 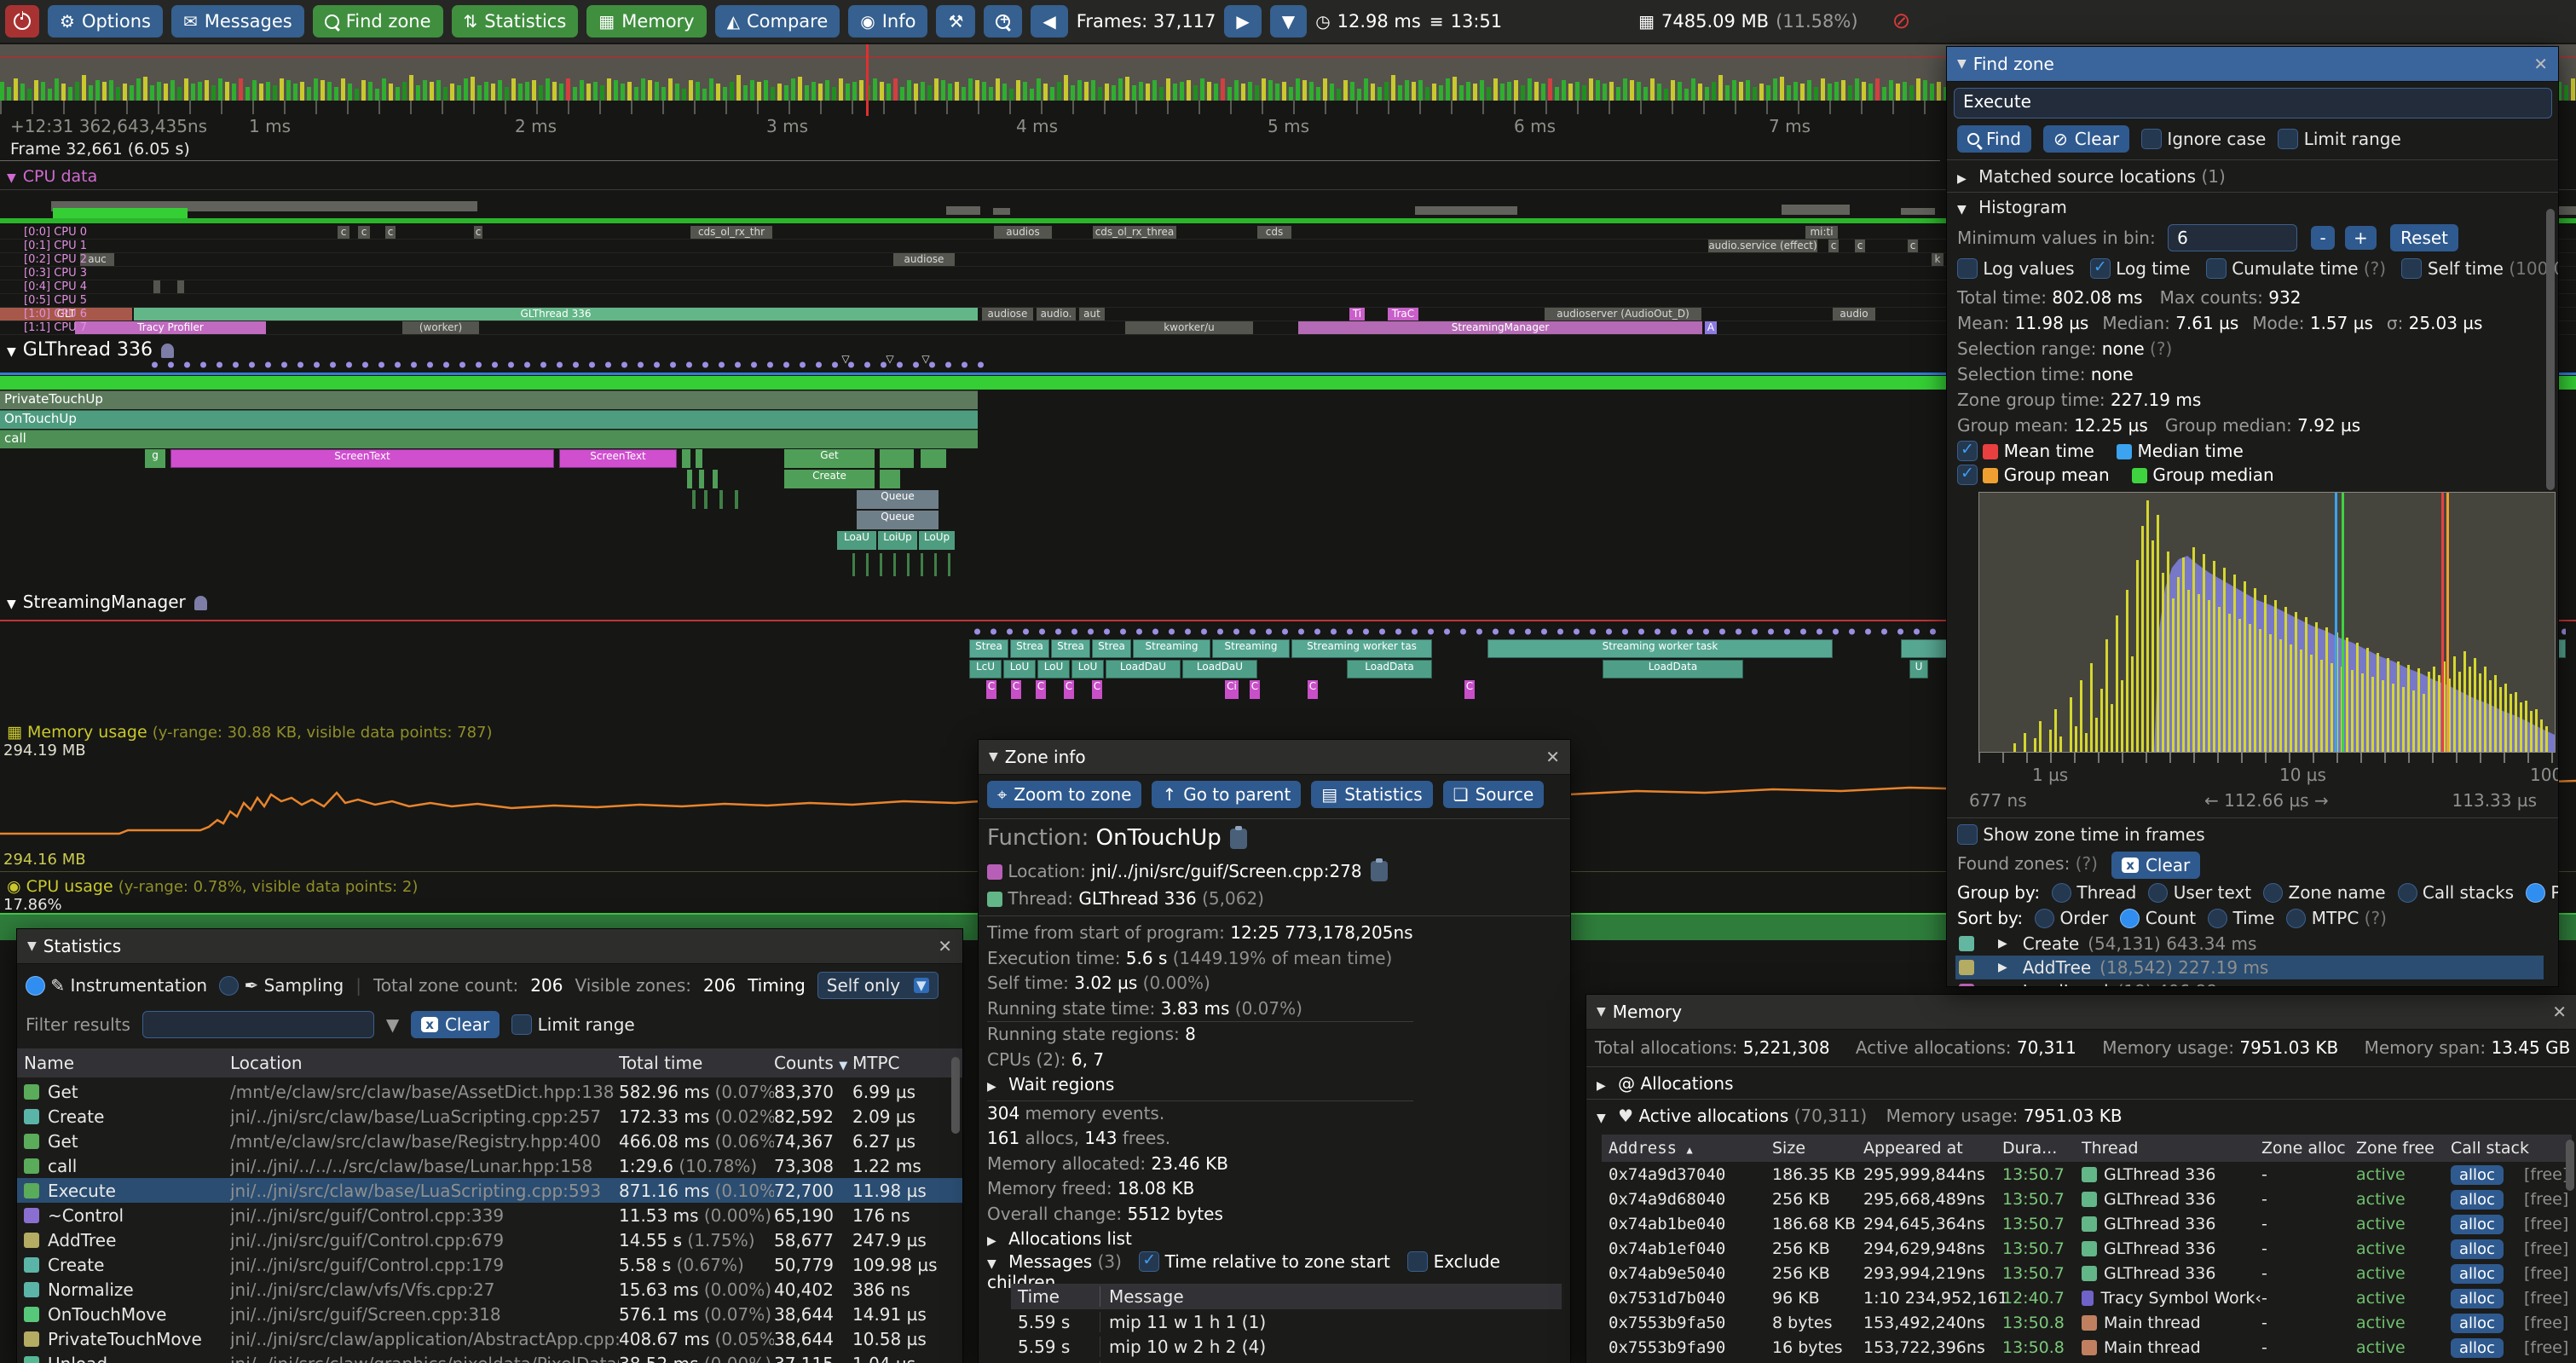 What do you see at coordinates (856, 540) in the screenshot?
I see `zone-loau: LoaU` at bounding box center [856, 540].